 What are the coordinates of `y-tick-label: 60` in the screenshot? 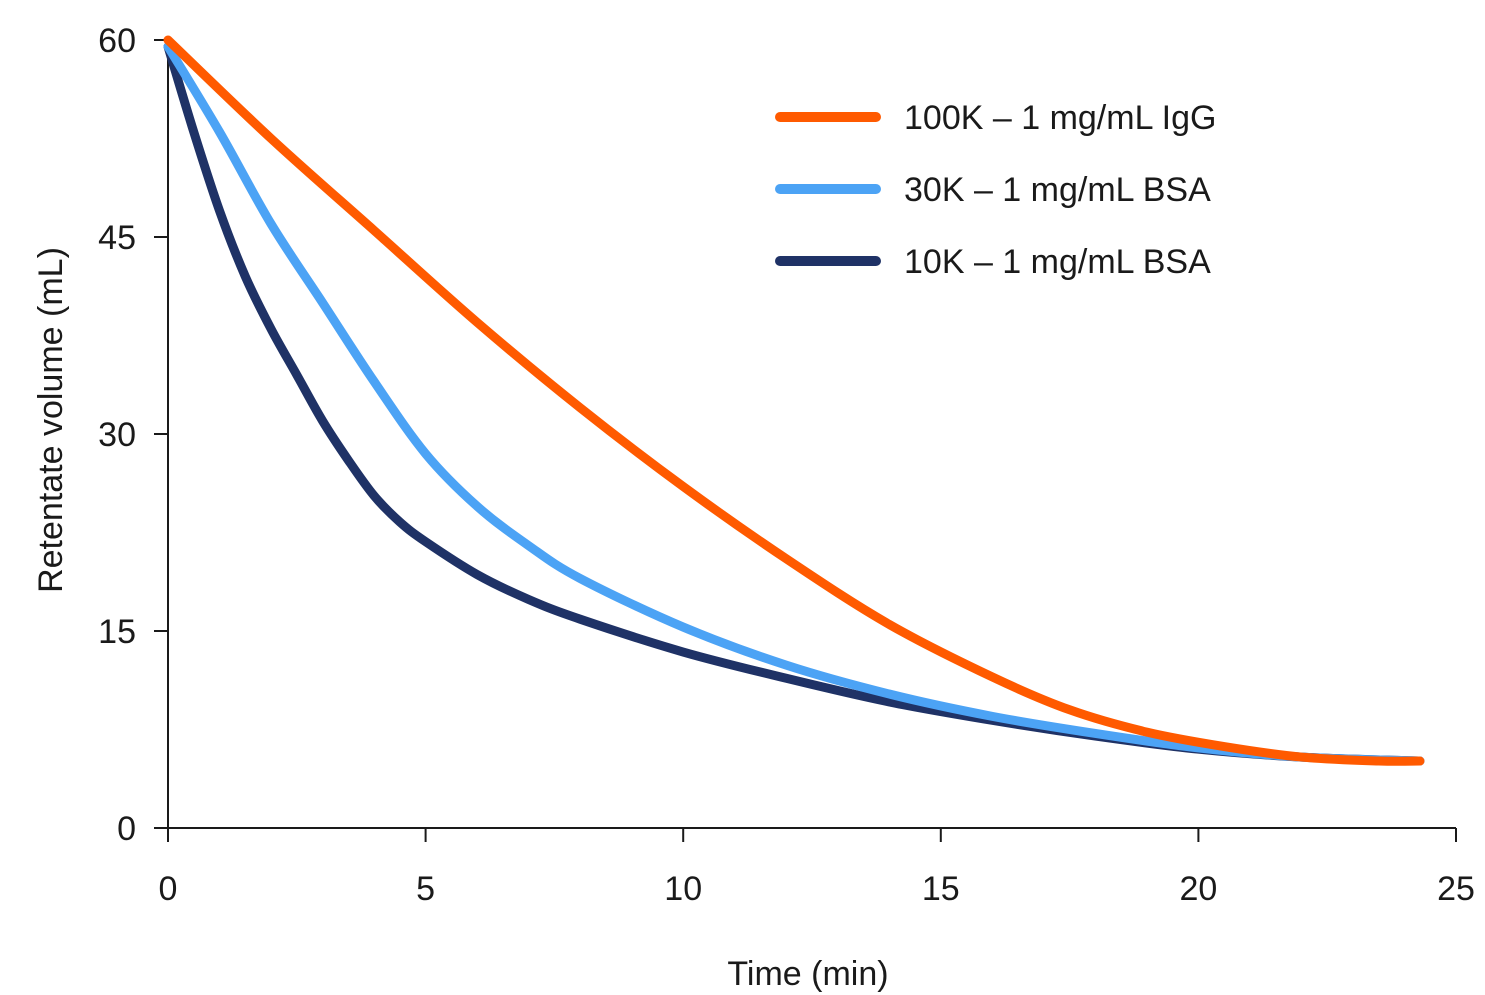 It's located at (117, 41).